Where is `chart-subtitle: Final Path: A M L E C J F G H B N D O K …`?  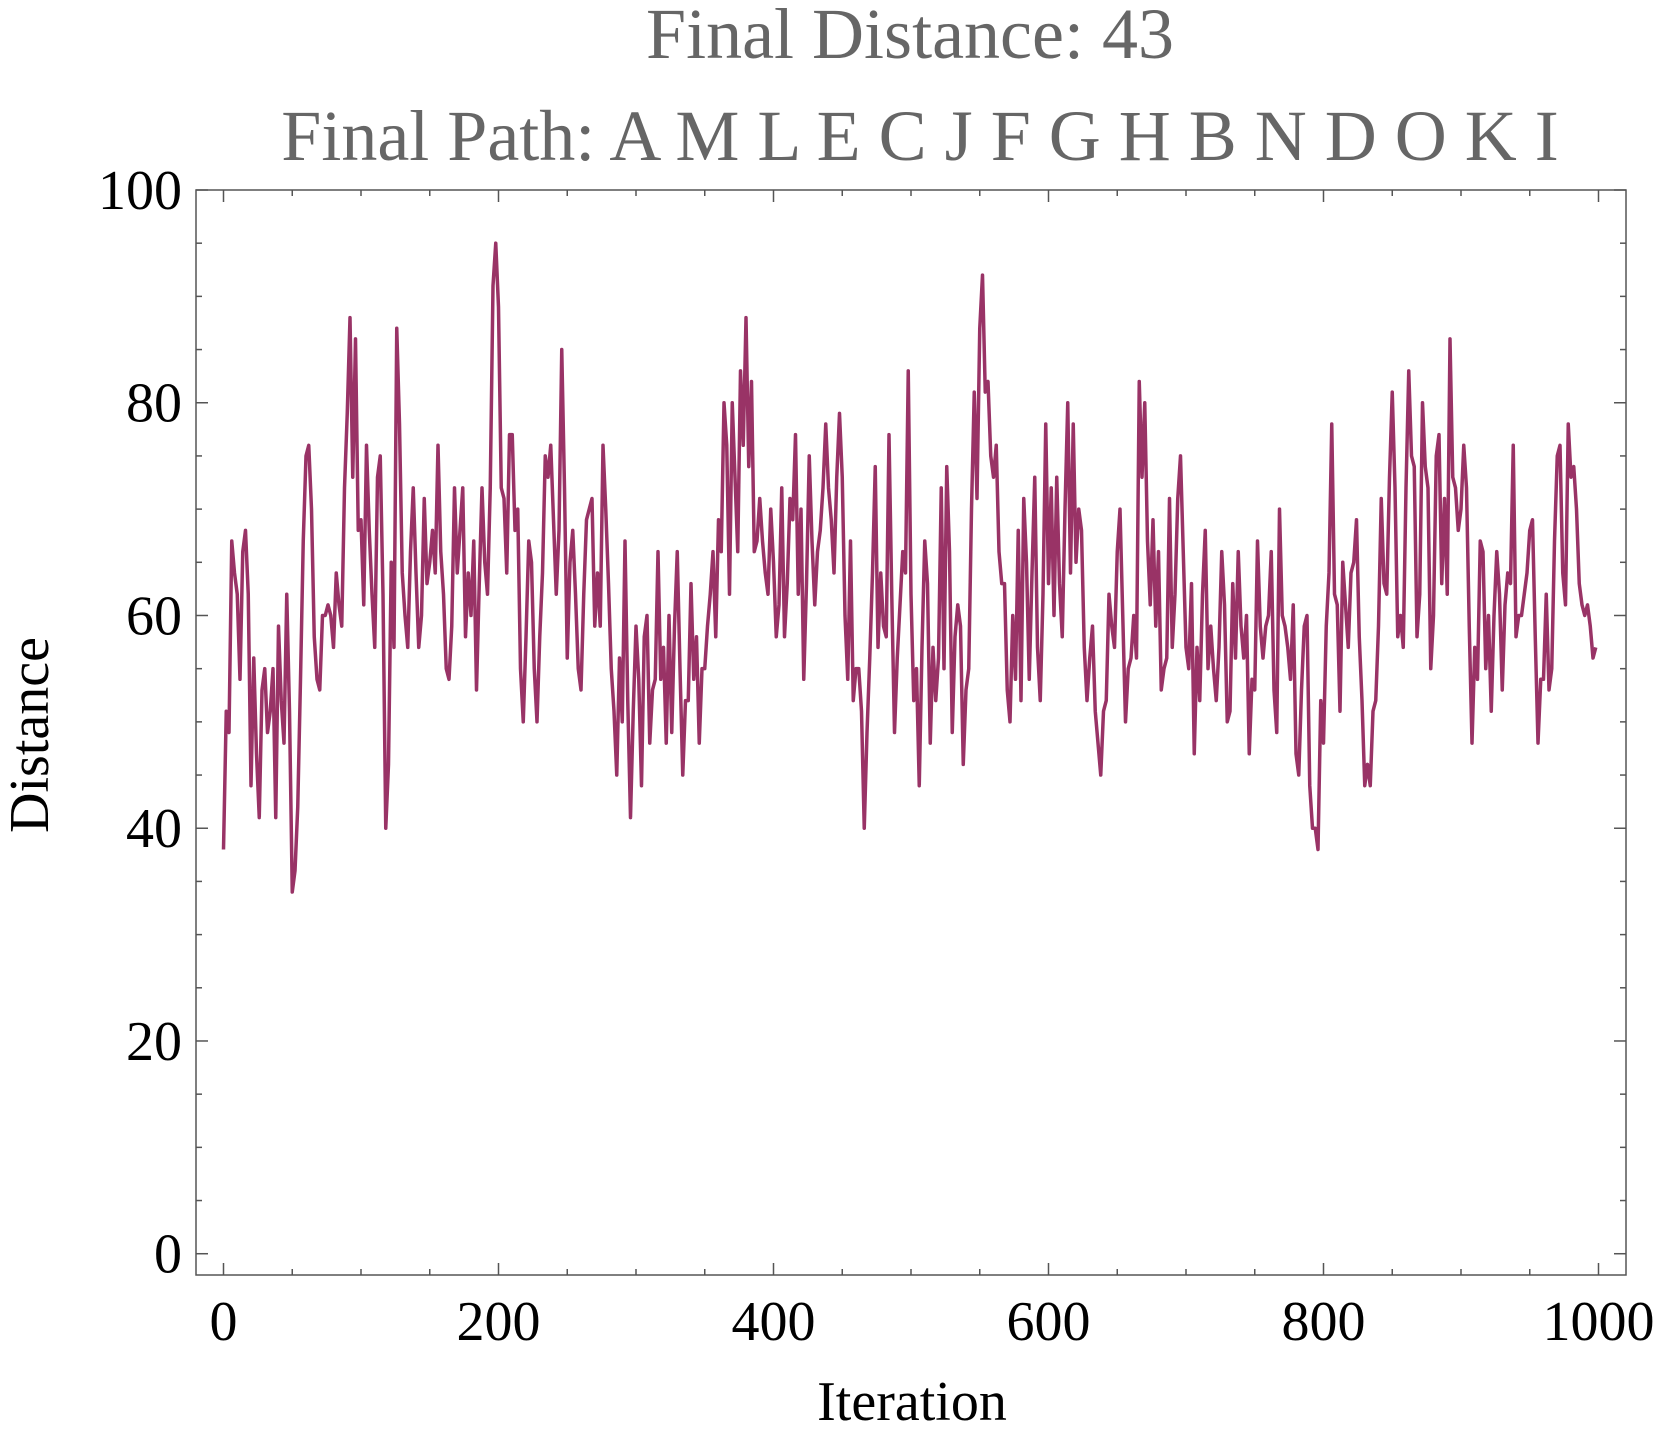
chart-subtitle: Final Path: A M L E C J F G H B N D O K … is located at coordinates (919, 136).